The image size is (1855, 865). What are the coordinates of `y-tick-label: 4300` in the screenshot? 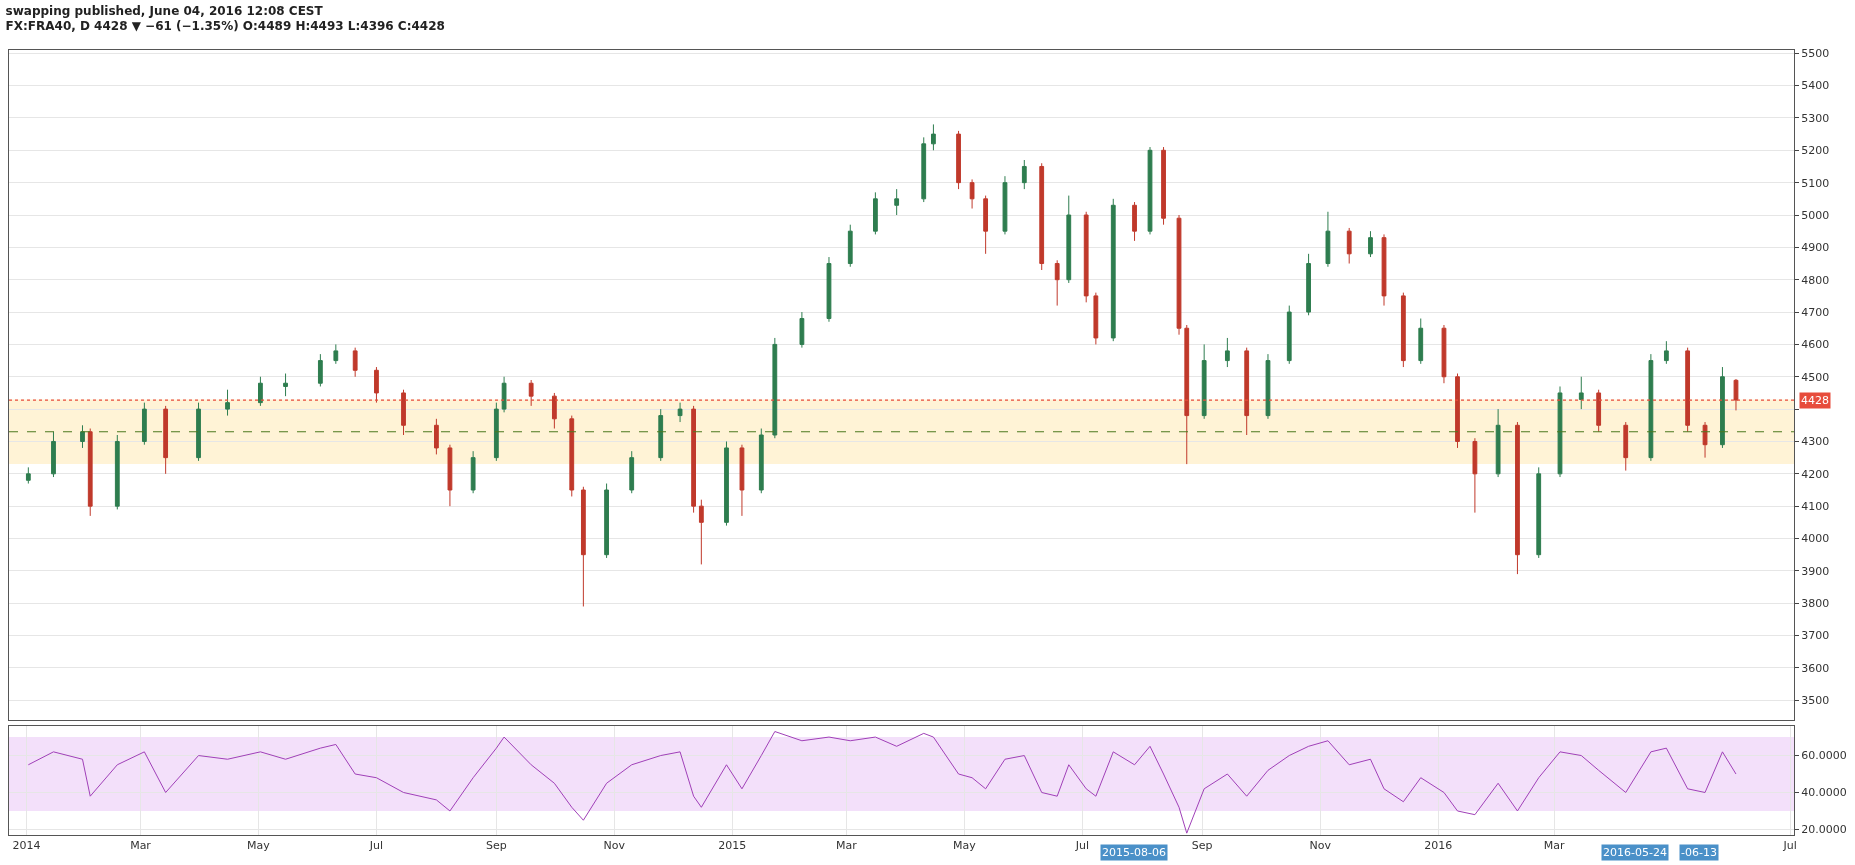 It's located at (1815, 442).